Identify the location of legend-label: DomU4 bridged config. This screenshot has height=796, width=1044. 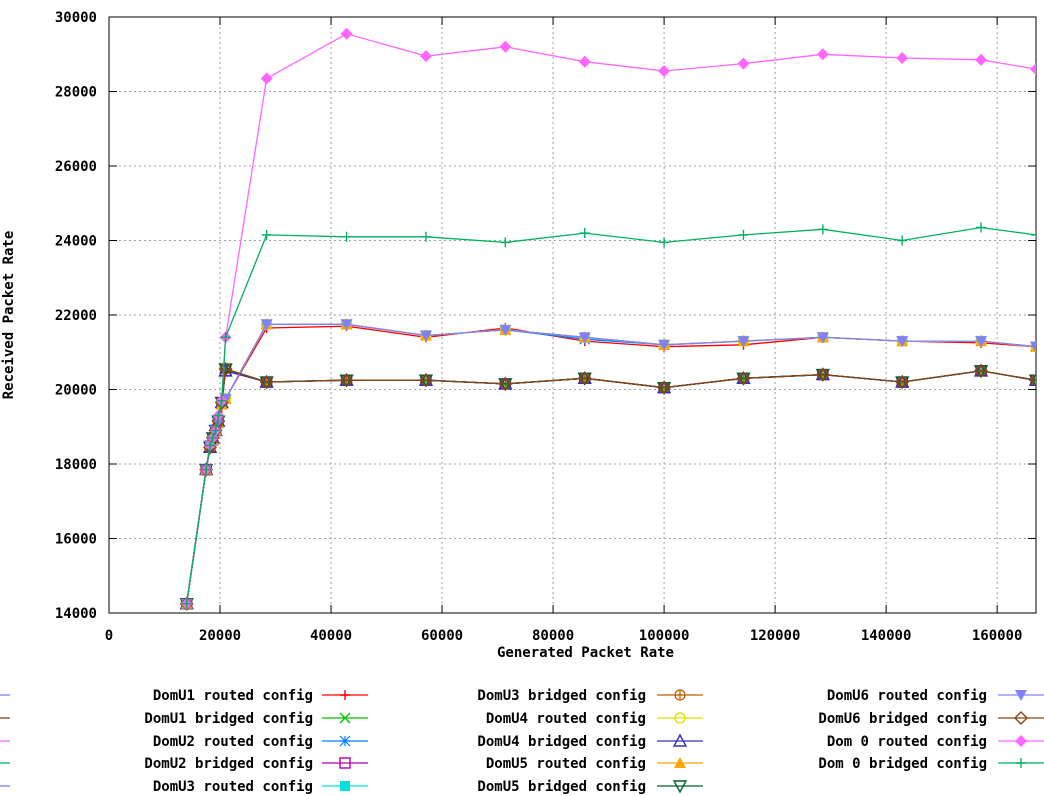
(561, 742).